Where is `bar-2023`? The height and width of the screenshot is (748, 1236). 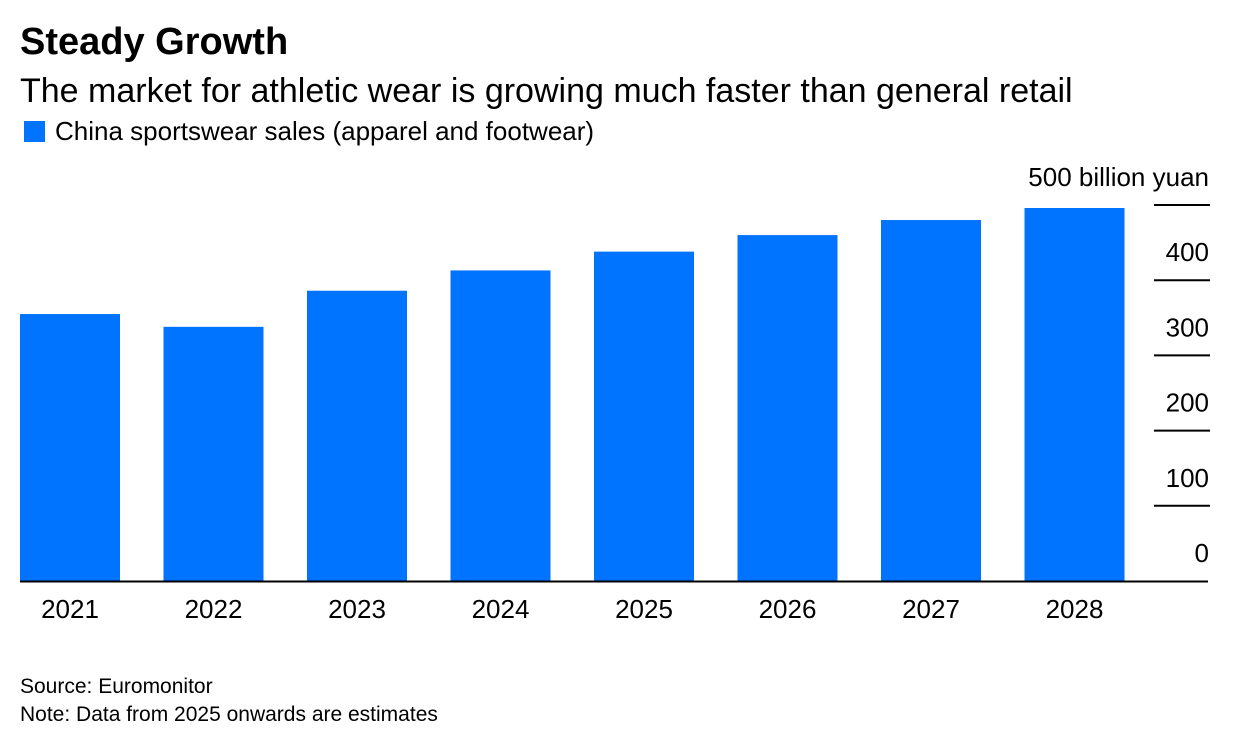 bar-2023 is located at coordinates (357, 435).